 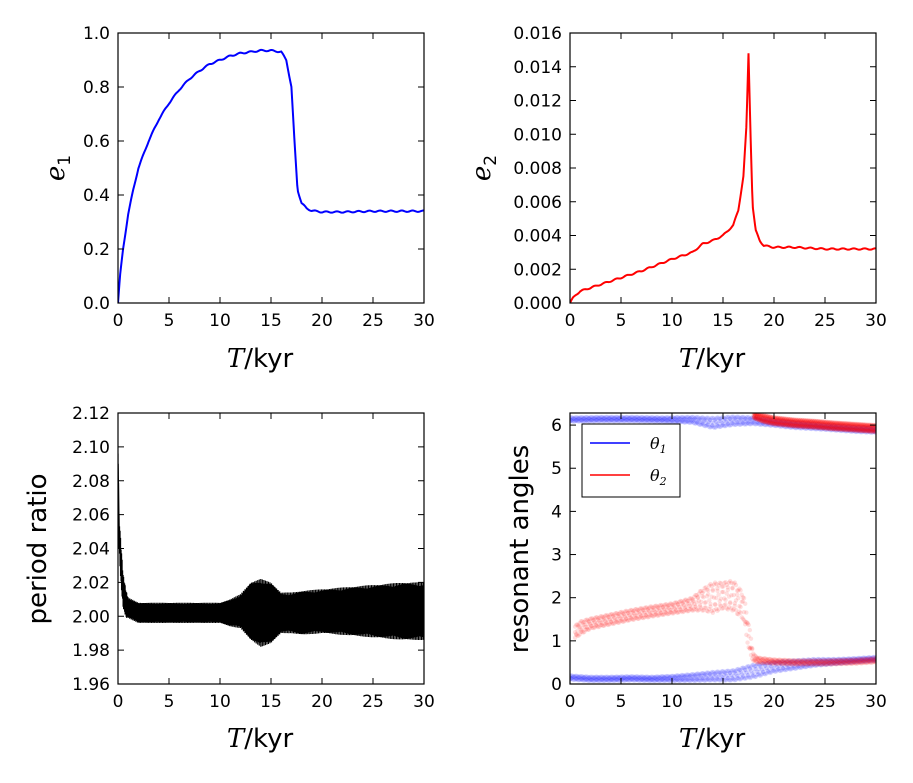 I want to click on e2-ytick-label: 0.016, so click(x=537, y=34).